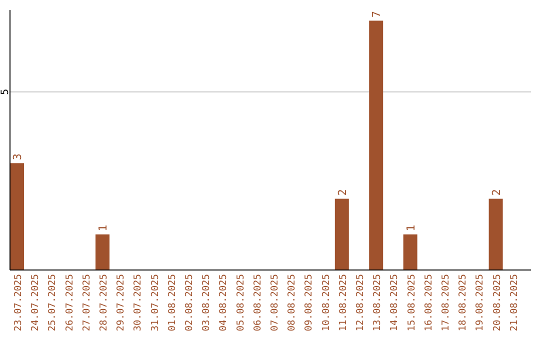  Describe the element at coordinates (275, 303) in the screenshot. I see `x-tick-label: 07.08.2025` at that location.